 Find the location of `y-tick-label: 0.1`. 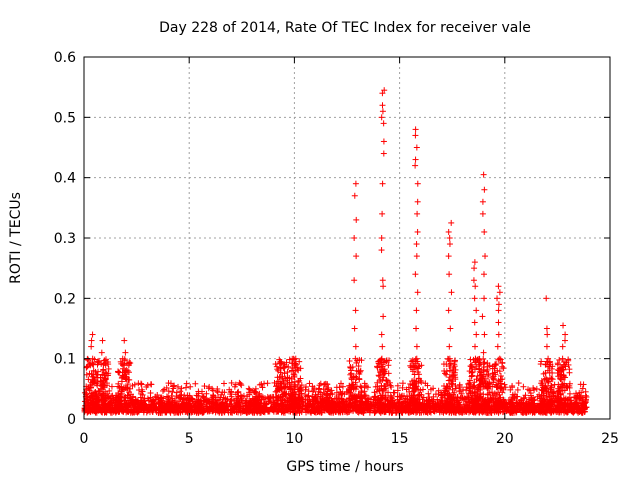

y-tick-label: 0.1 is located at coordinates (65, 360).